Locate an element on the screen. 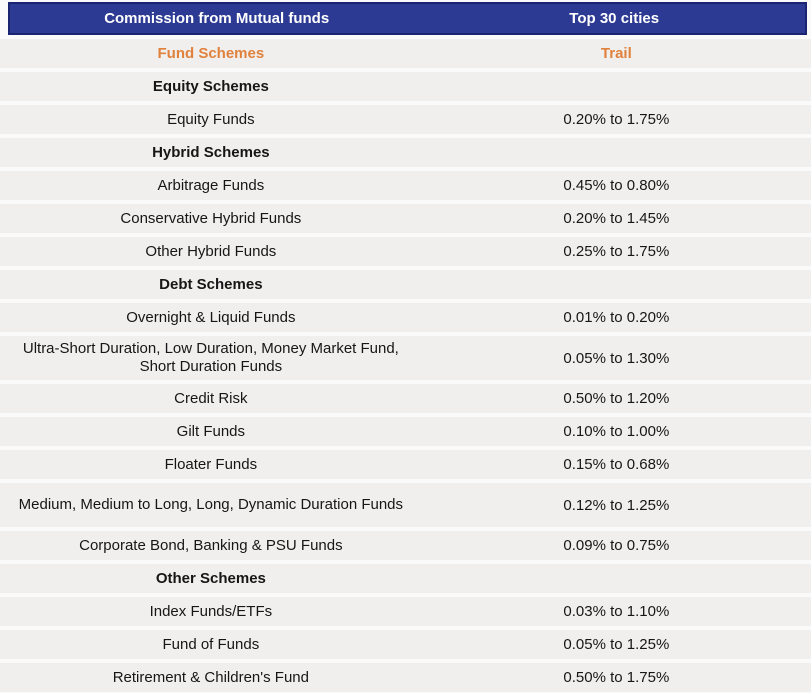 The height and width of the screenshot is (693, 811). table-row: Arbitrage Funds 0.45% to 0.80% is located at coordinates (405, 185).